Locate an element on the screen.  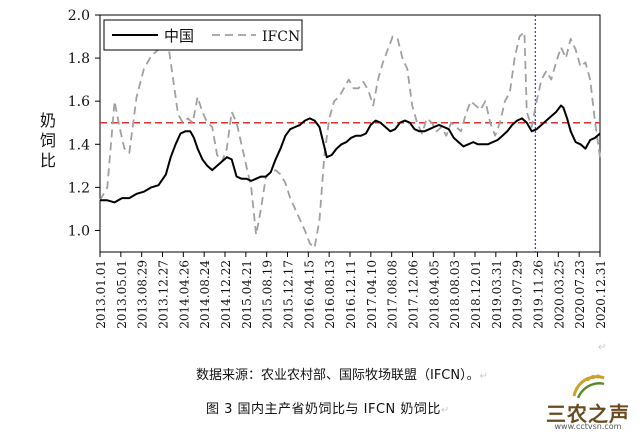
y-axis-label: 奶 is located at coordinates (48, 120).